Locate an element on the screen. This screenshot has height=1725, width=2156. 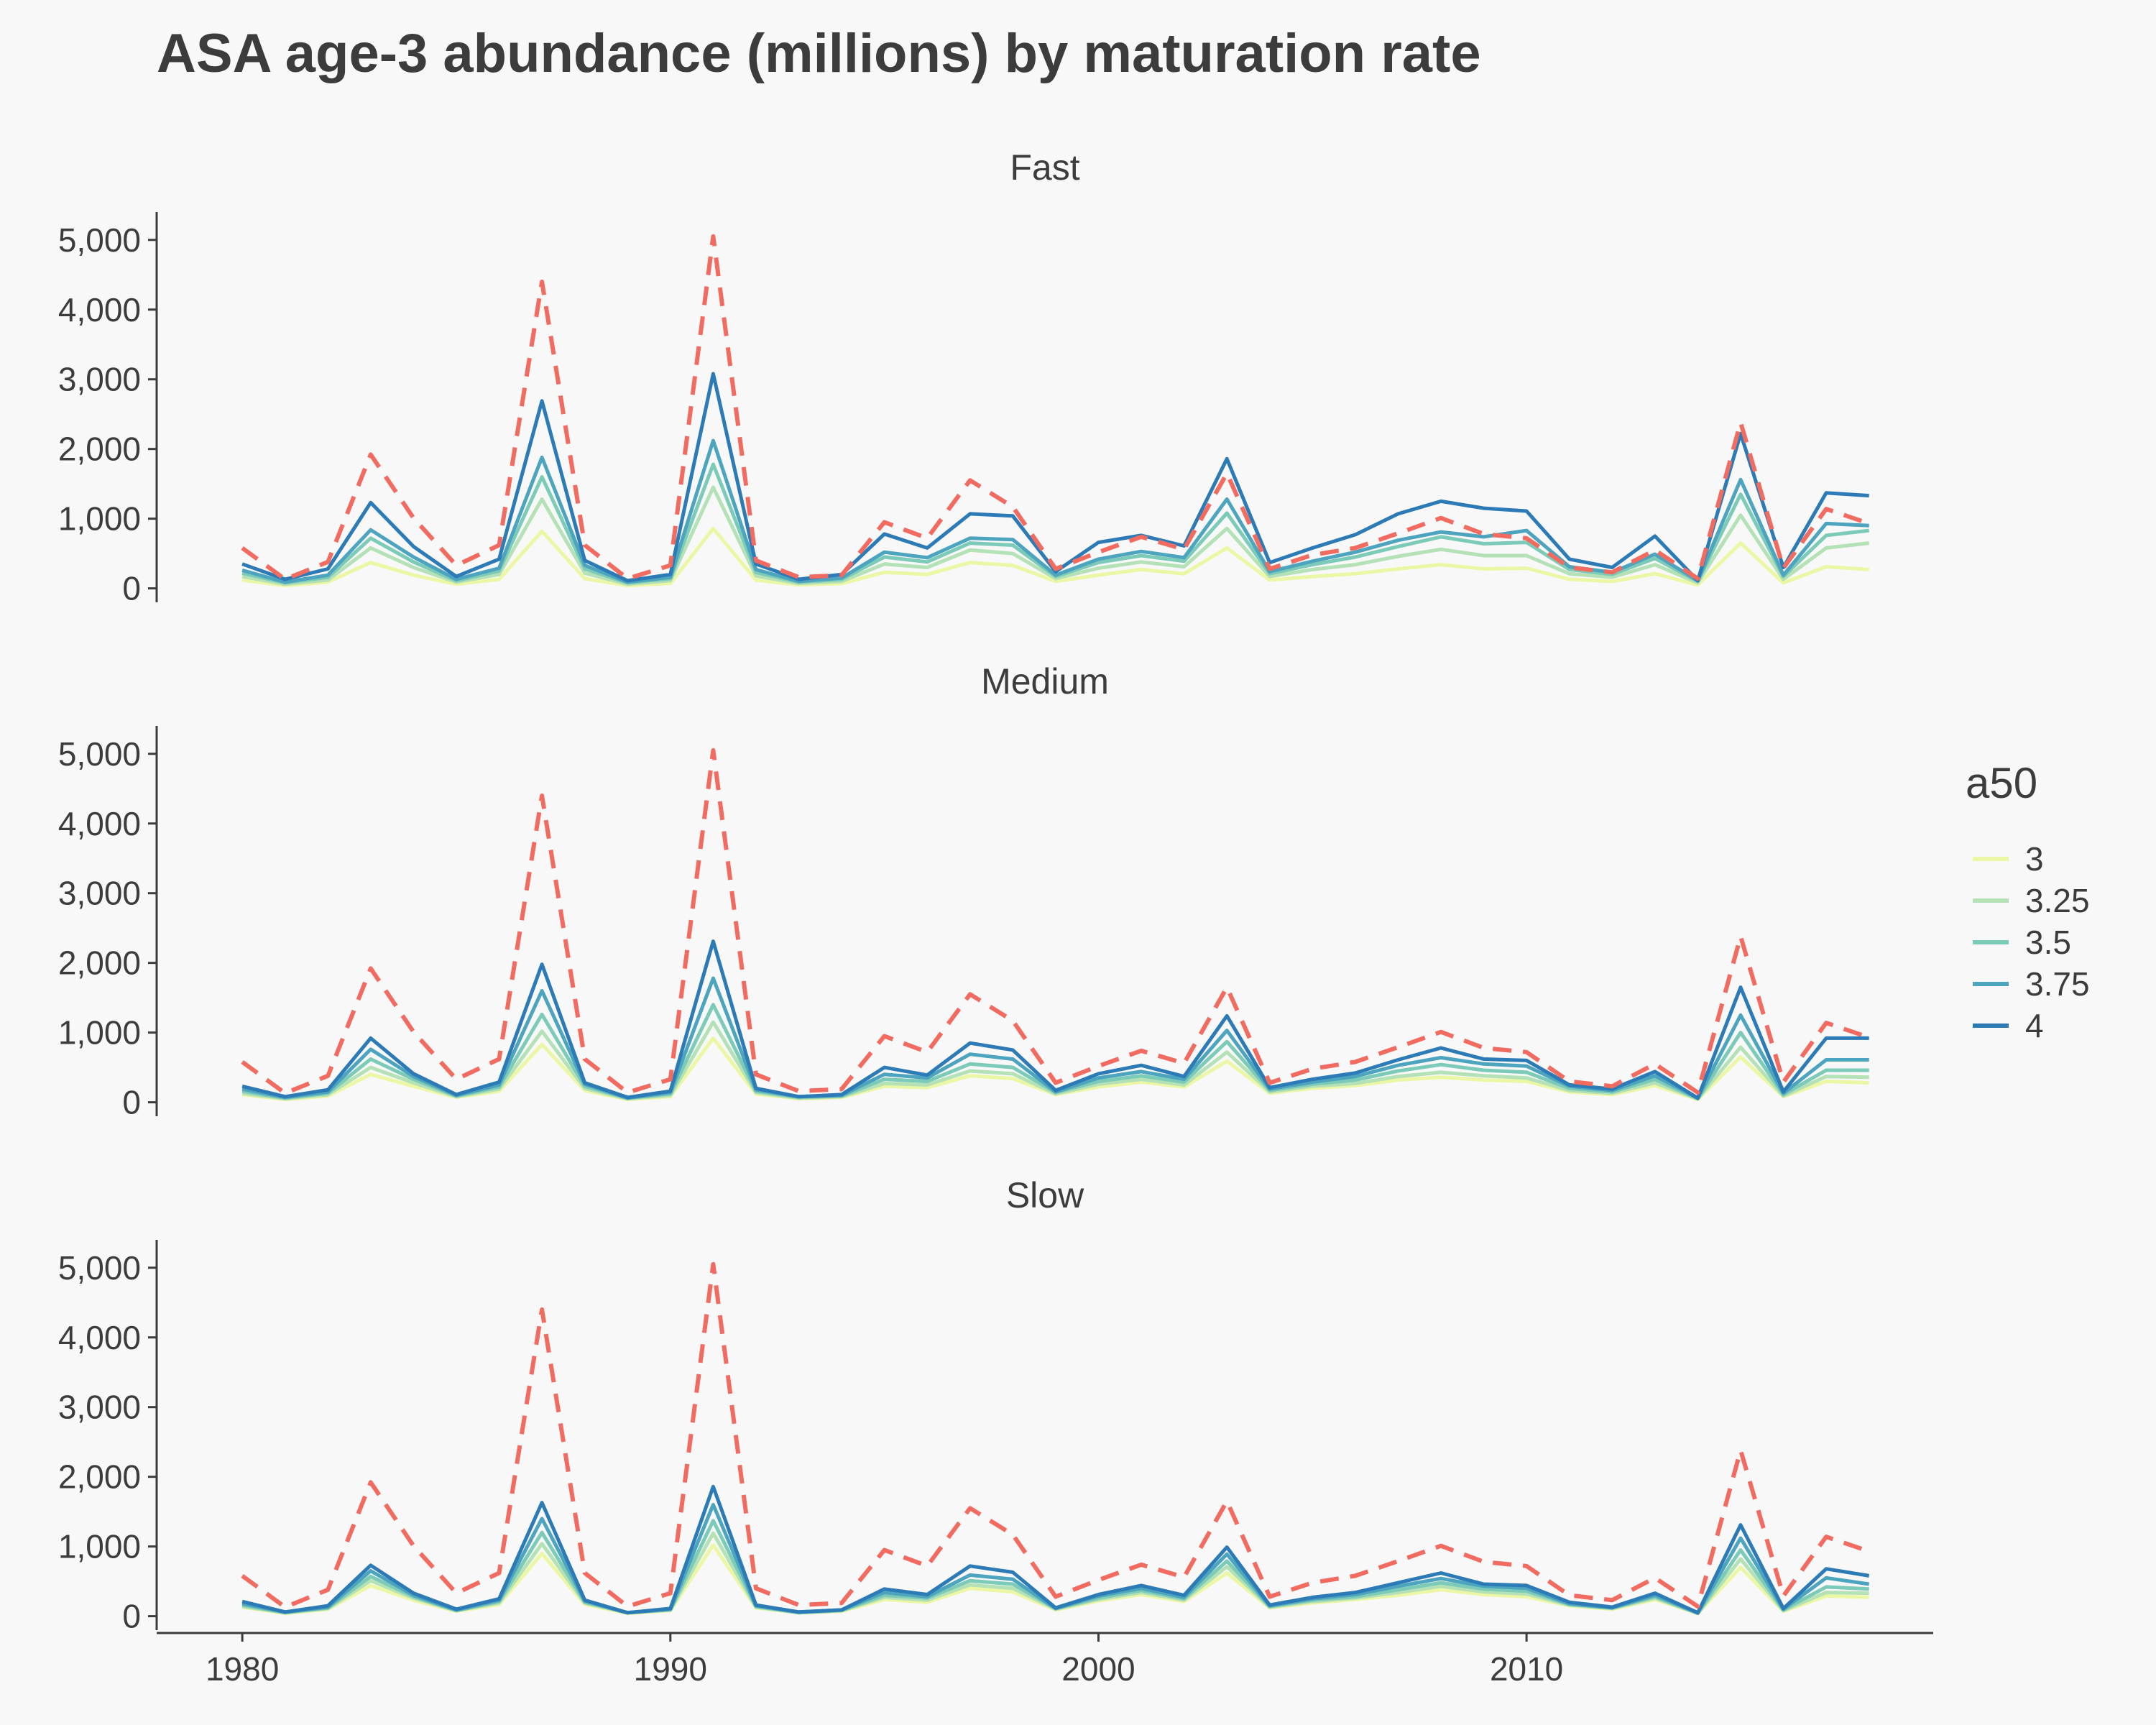
legend-title: a50 is located at coordinates (2002, 783).